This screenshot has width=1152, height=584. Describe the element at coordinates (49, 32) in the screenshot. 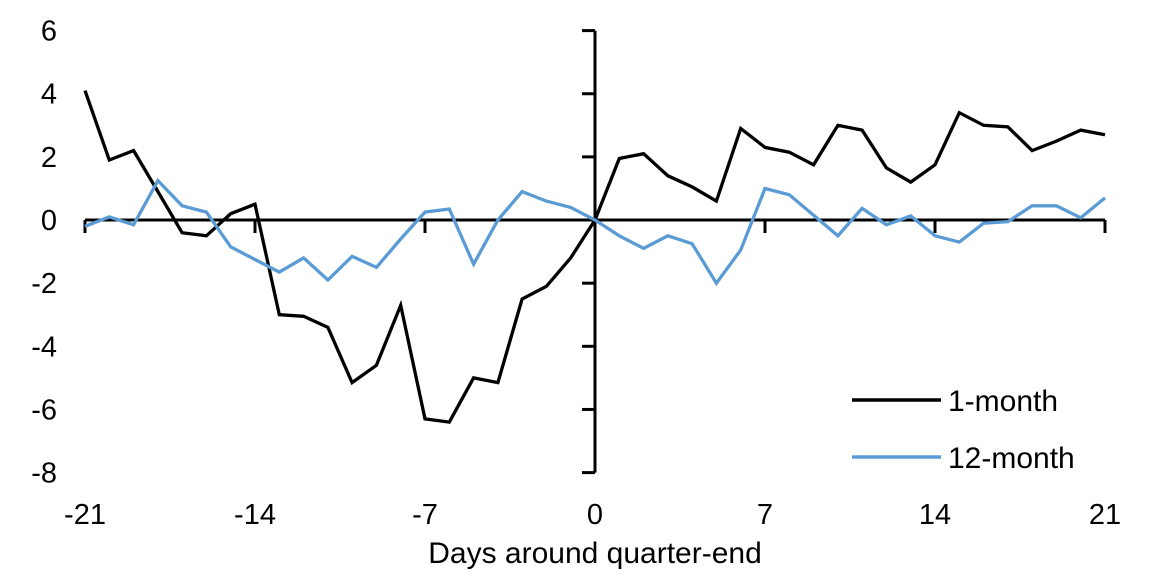

I see `y-tick-label: 6` at that location.